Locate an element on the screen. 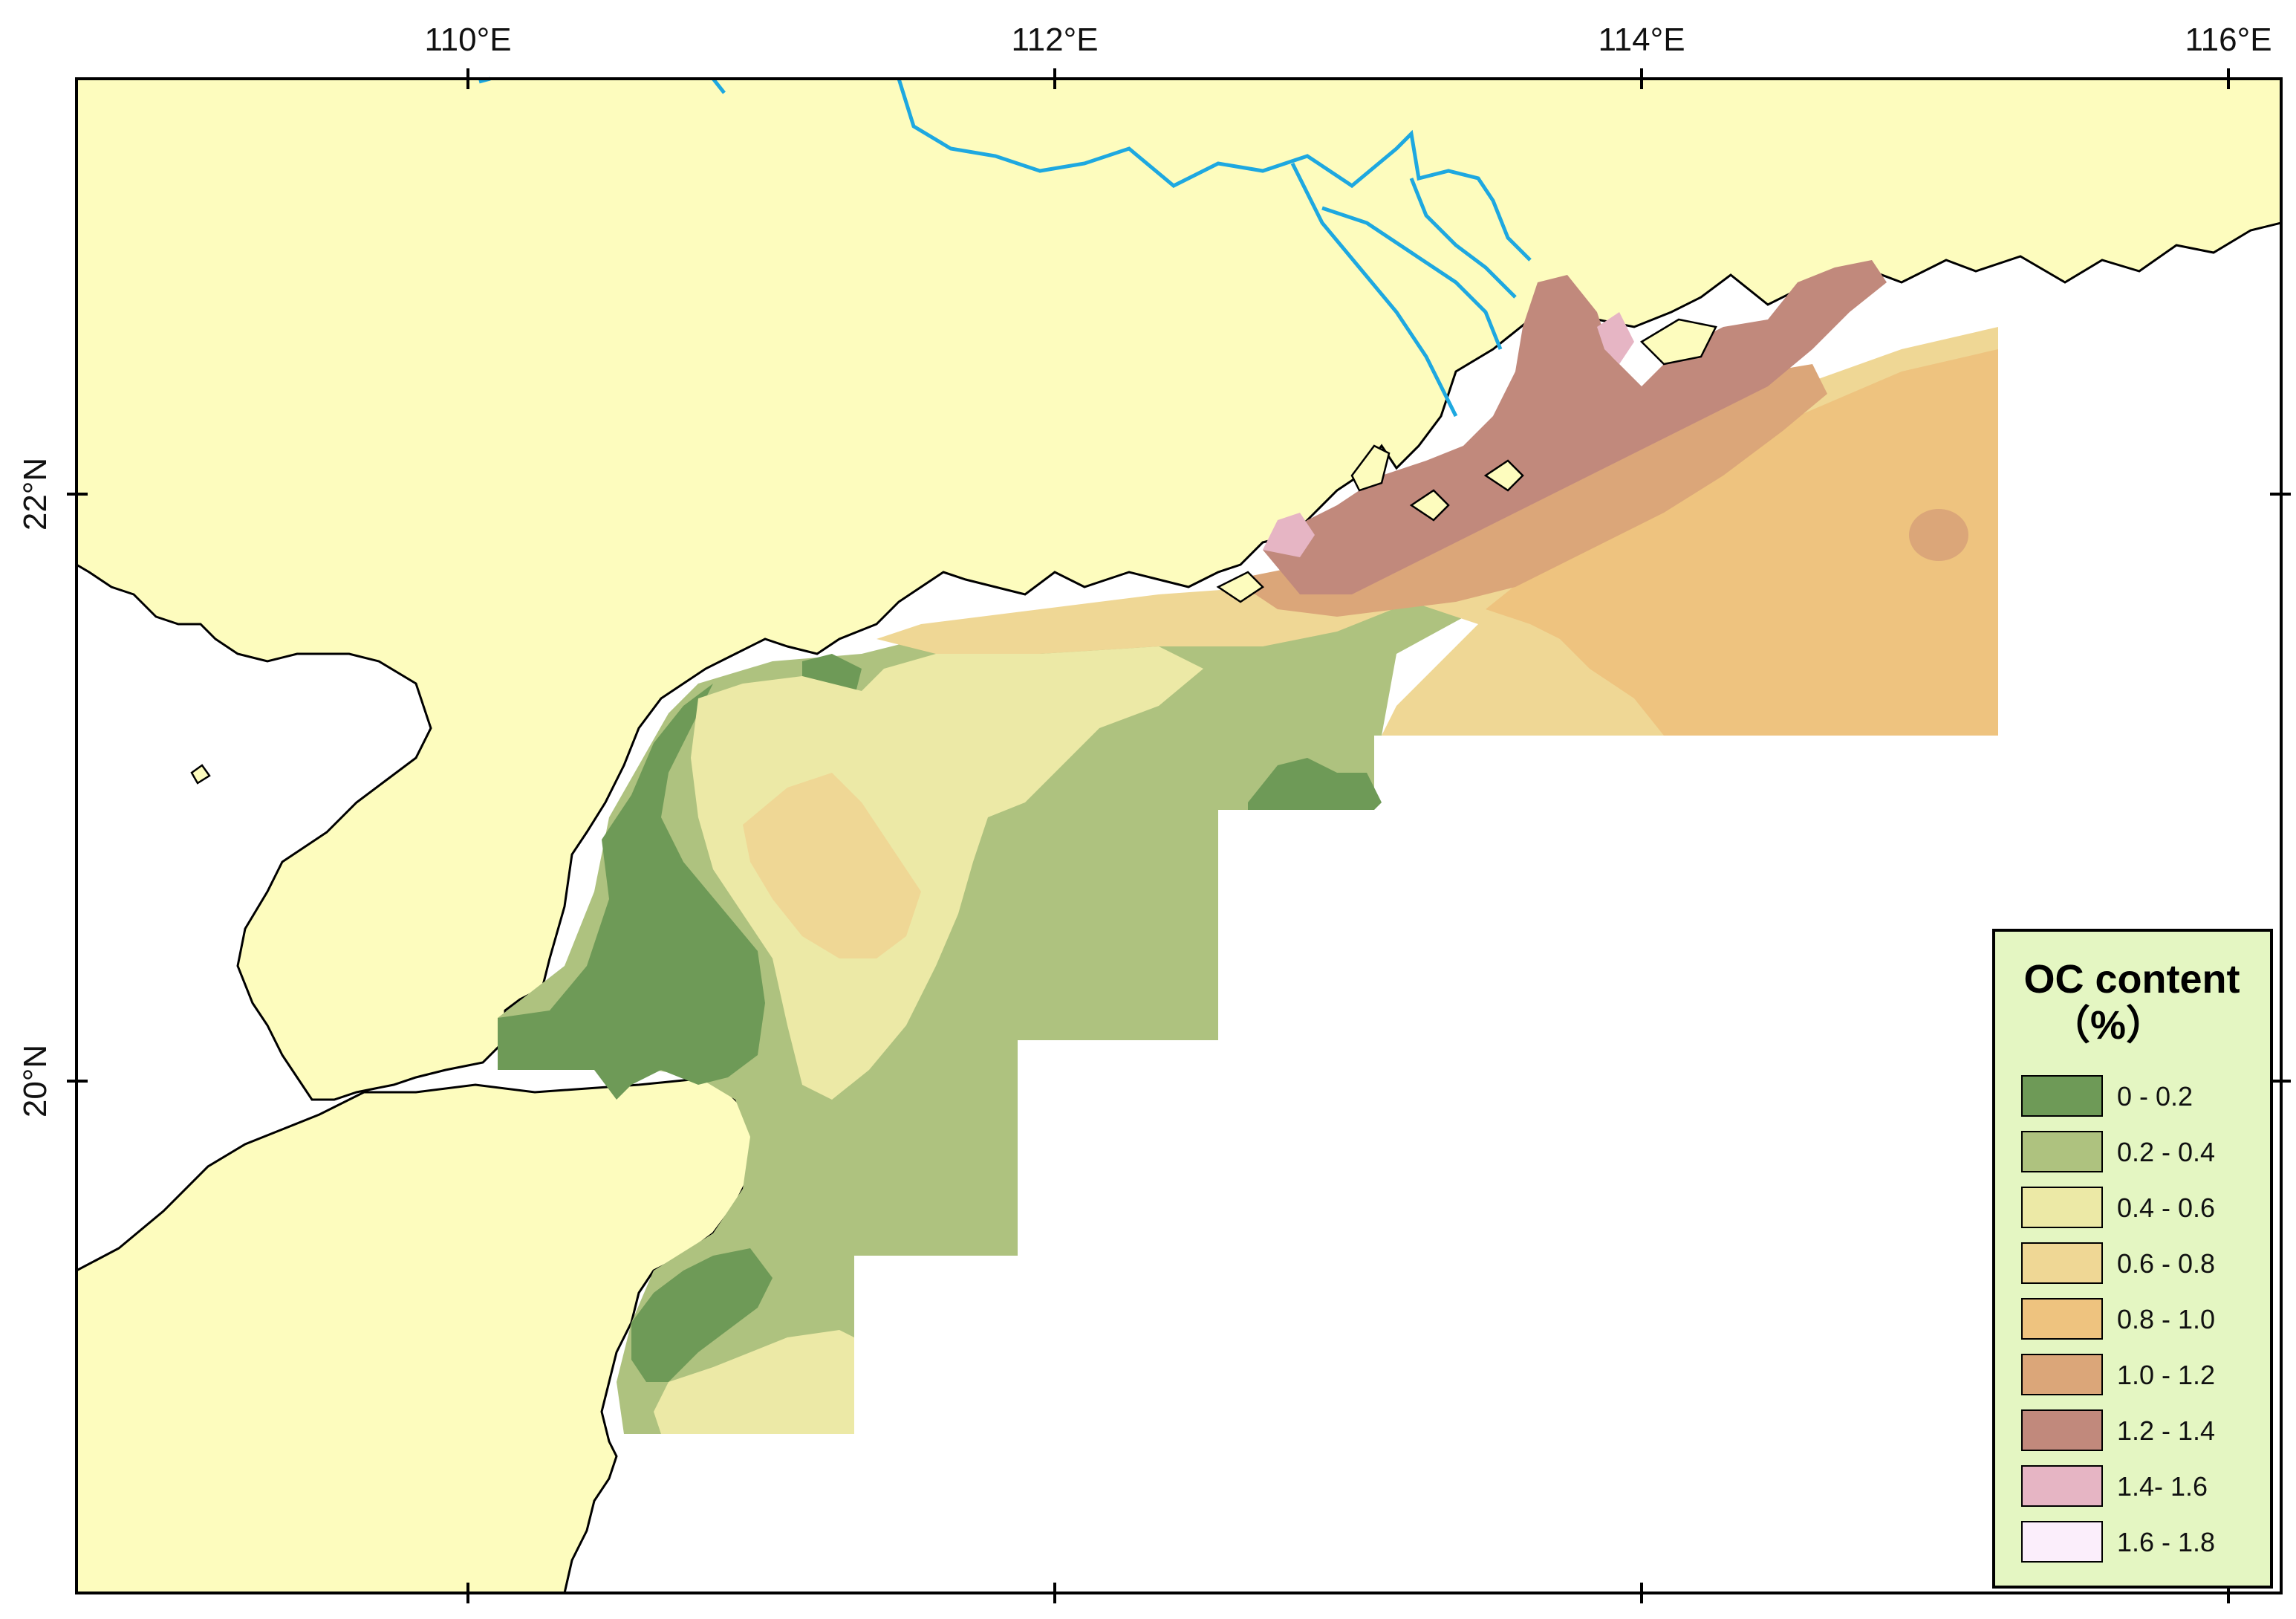 The image size is (2296, 1619). oc-region-0.4-0.6 is located at coordinates (947, 873).